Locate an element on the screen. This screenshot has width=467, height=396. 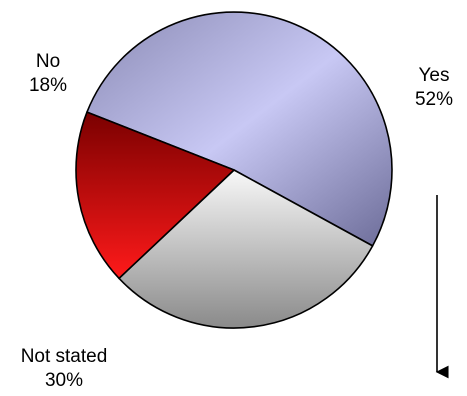
slice-label-not-stated: Not stated 30% is located at coordinates (64, 369).